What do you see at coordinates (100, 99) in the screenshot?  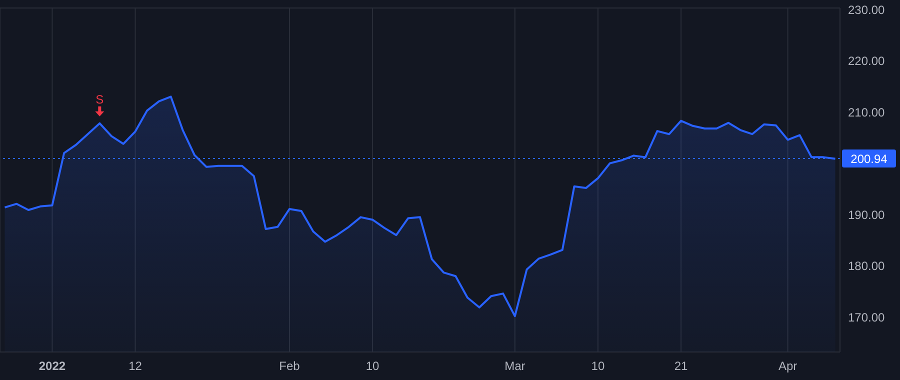 I see `annotation: S` at bounding box center [100, 99].